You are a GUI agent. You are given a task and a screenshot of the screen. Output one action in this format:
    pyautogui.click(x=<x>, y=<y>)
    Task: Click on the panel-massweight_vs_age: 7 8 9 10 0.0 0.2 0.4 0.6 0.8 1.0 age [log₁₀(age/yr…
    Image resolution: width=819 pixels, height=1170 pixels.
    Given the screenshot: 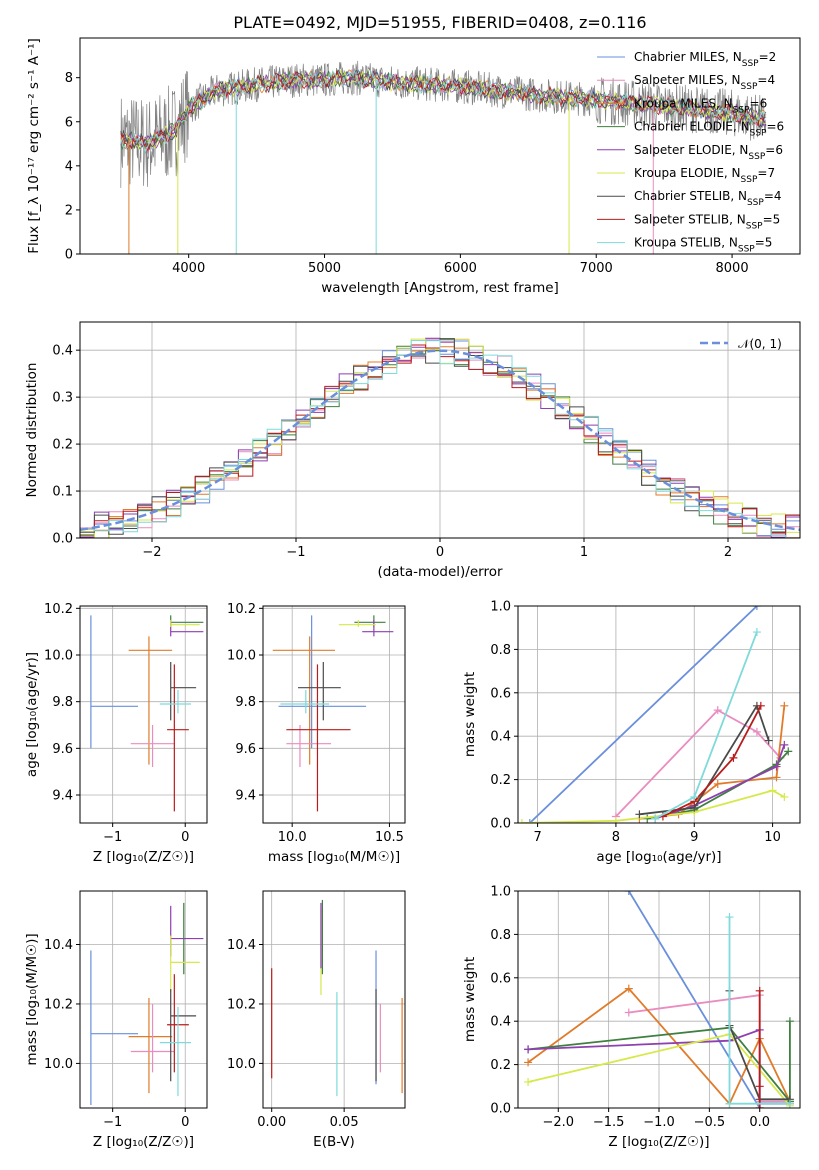 What is the action you would take?
    pyautogui.click(x=631, y=732)
    